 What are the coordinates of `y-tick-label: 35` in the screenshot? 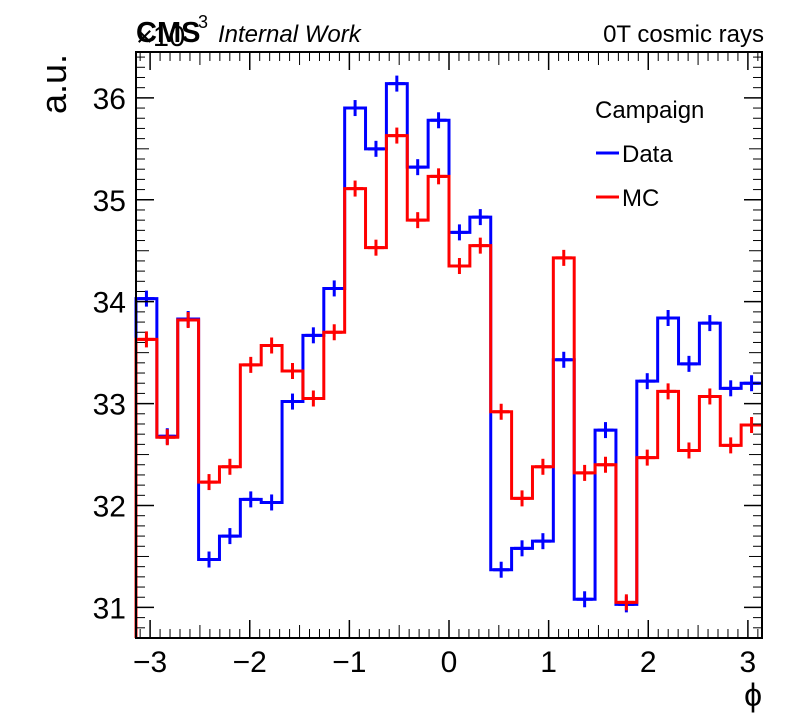 It's located at (109, 201).